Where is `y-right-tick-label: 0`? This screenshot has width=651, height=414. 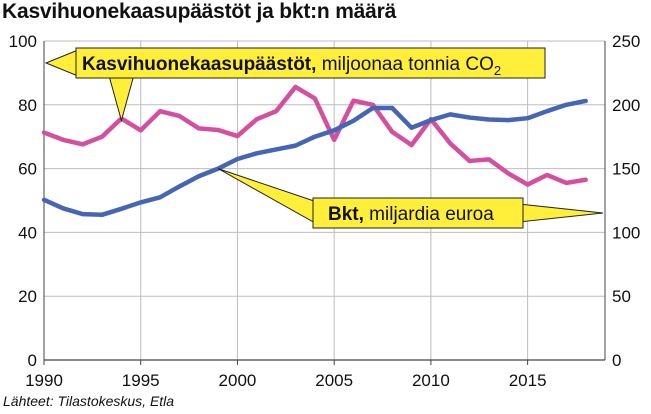
y-right-tick-label: 0 is located at coordinates (616, 360).